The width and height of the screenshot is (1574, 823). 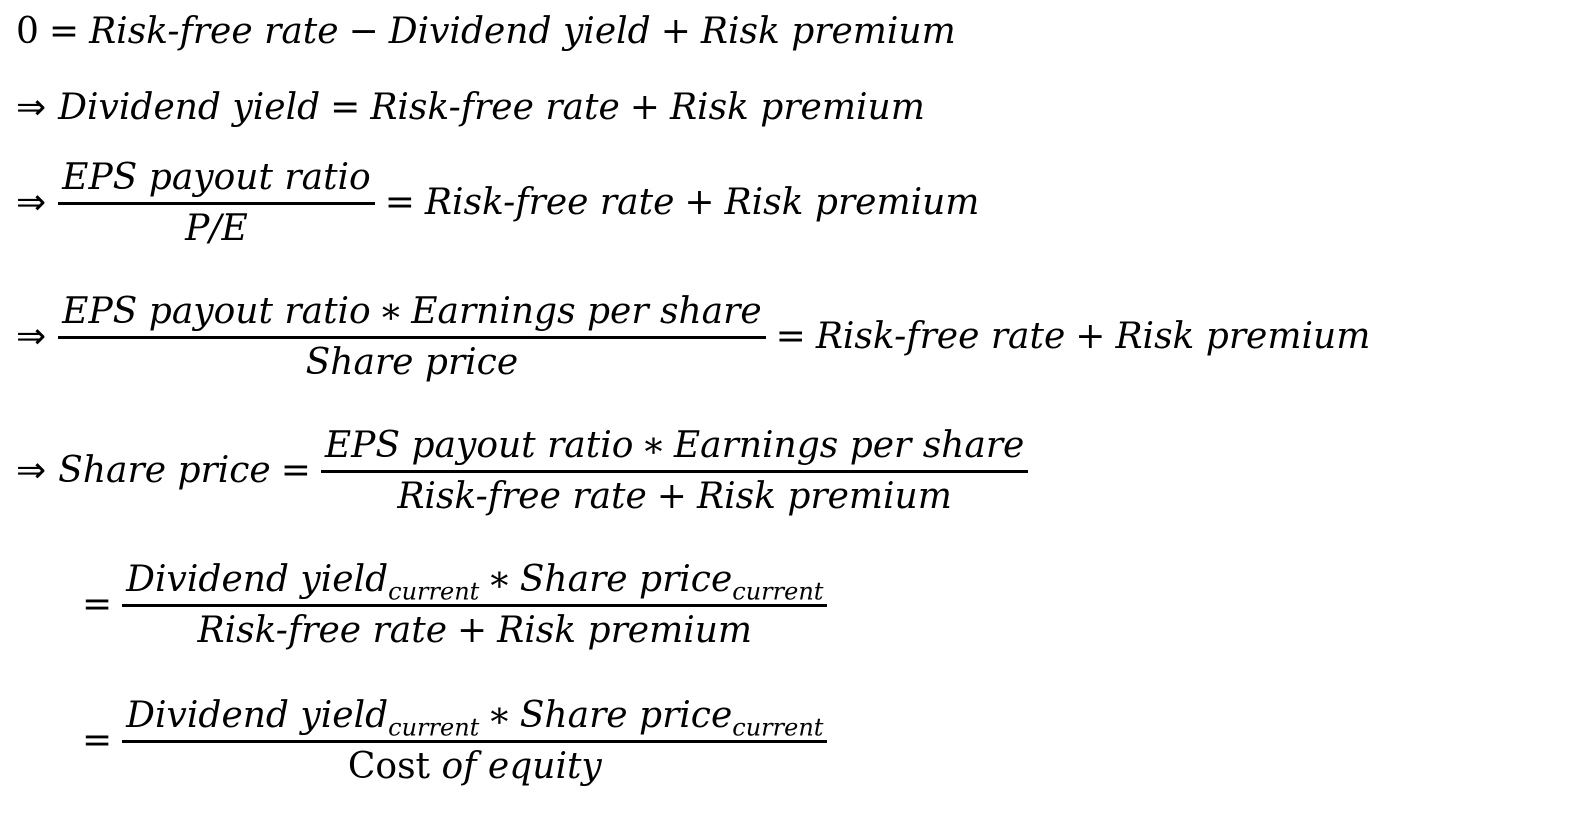 I want to click on of-equity-term: of equity, so click(x=521, y=766).